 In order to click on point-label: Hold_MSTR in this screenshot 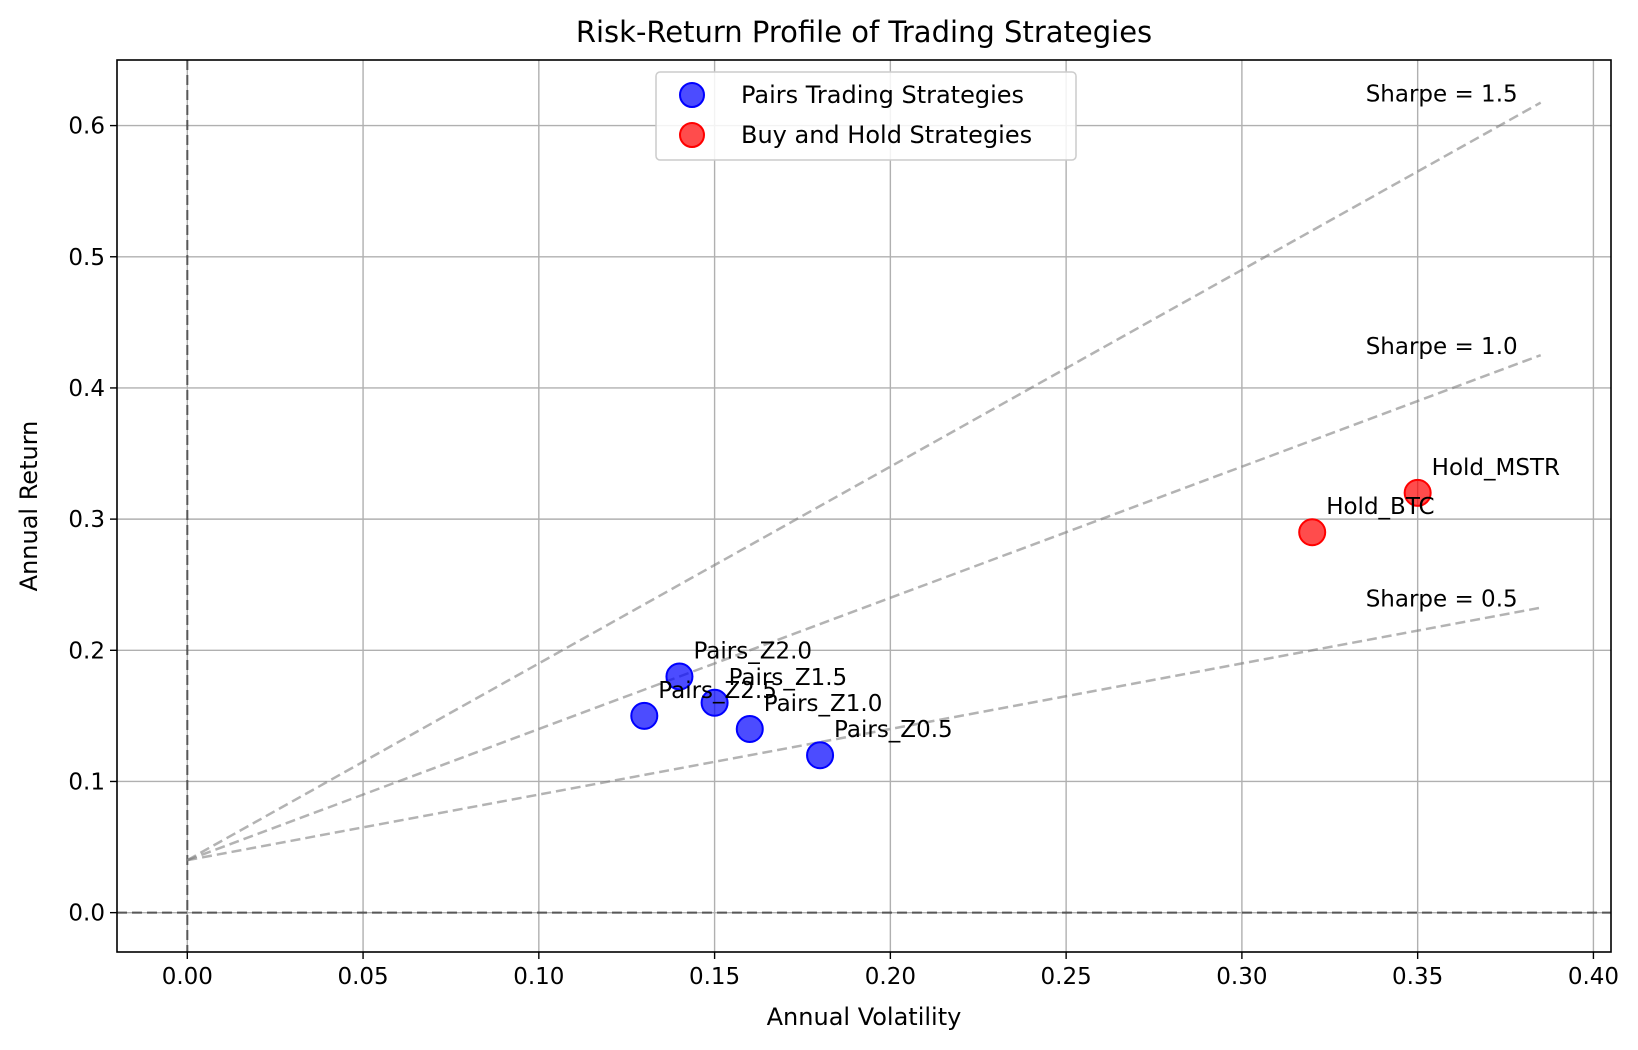, I will do `click(1496, 468)`.